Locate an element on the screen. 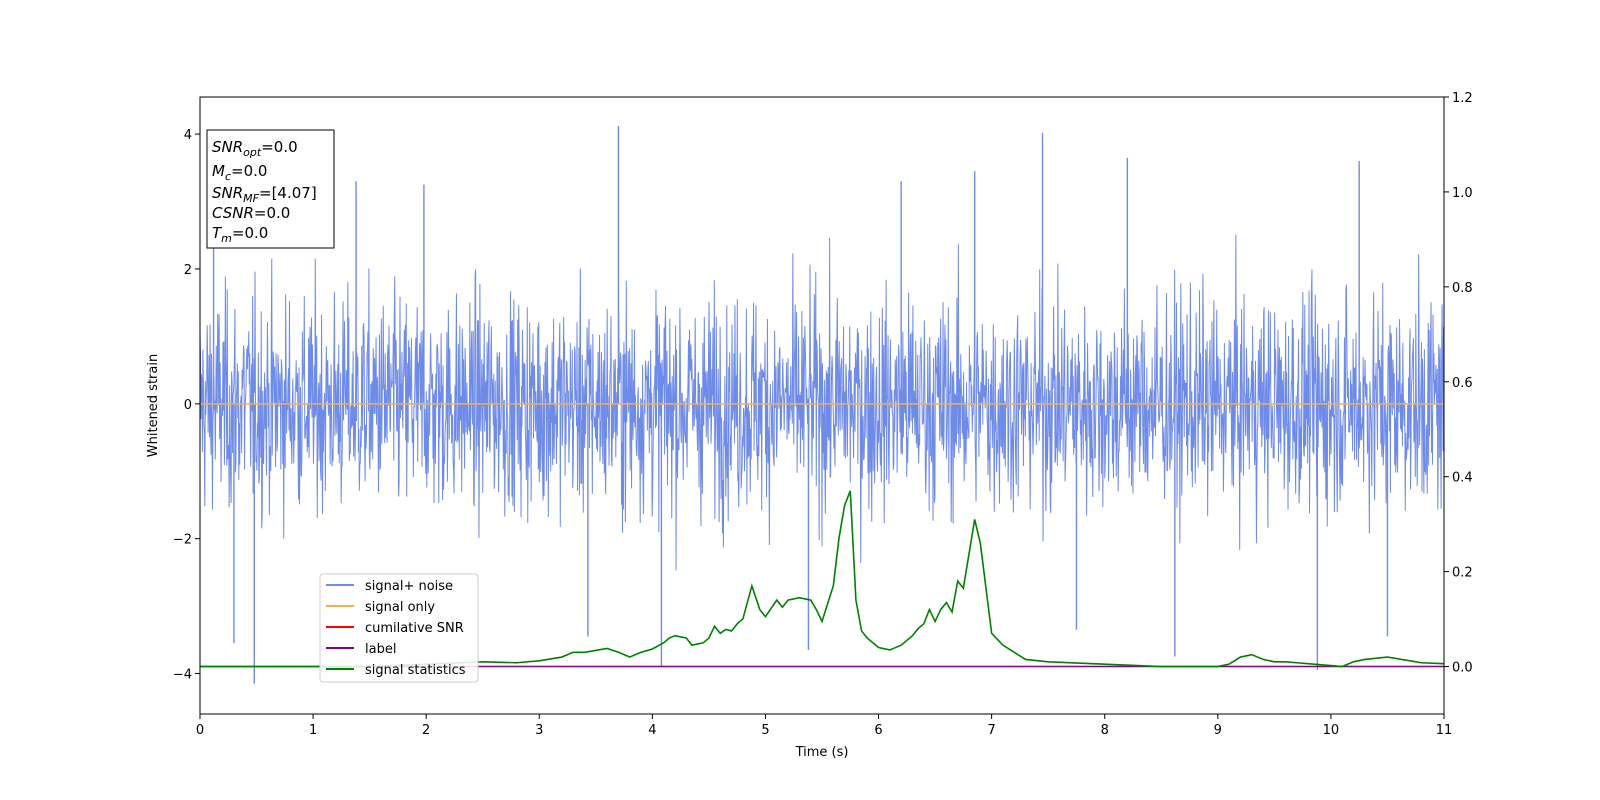 The height and width of the screenshot is (800, 1600). info-mc-var: M is located at coordinates (218, 171).